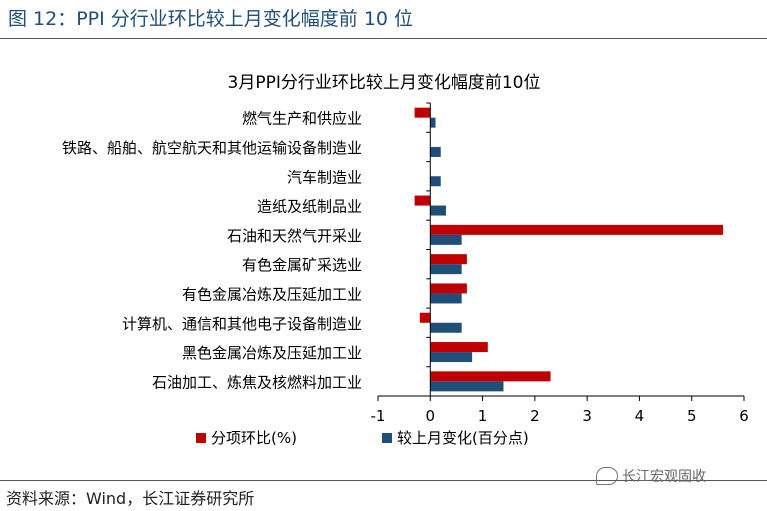 This screenshot has width=767, height=511. I want to click on category-label: 有色金属矿采选业, so click(302, 265).